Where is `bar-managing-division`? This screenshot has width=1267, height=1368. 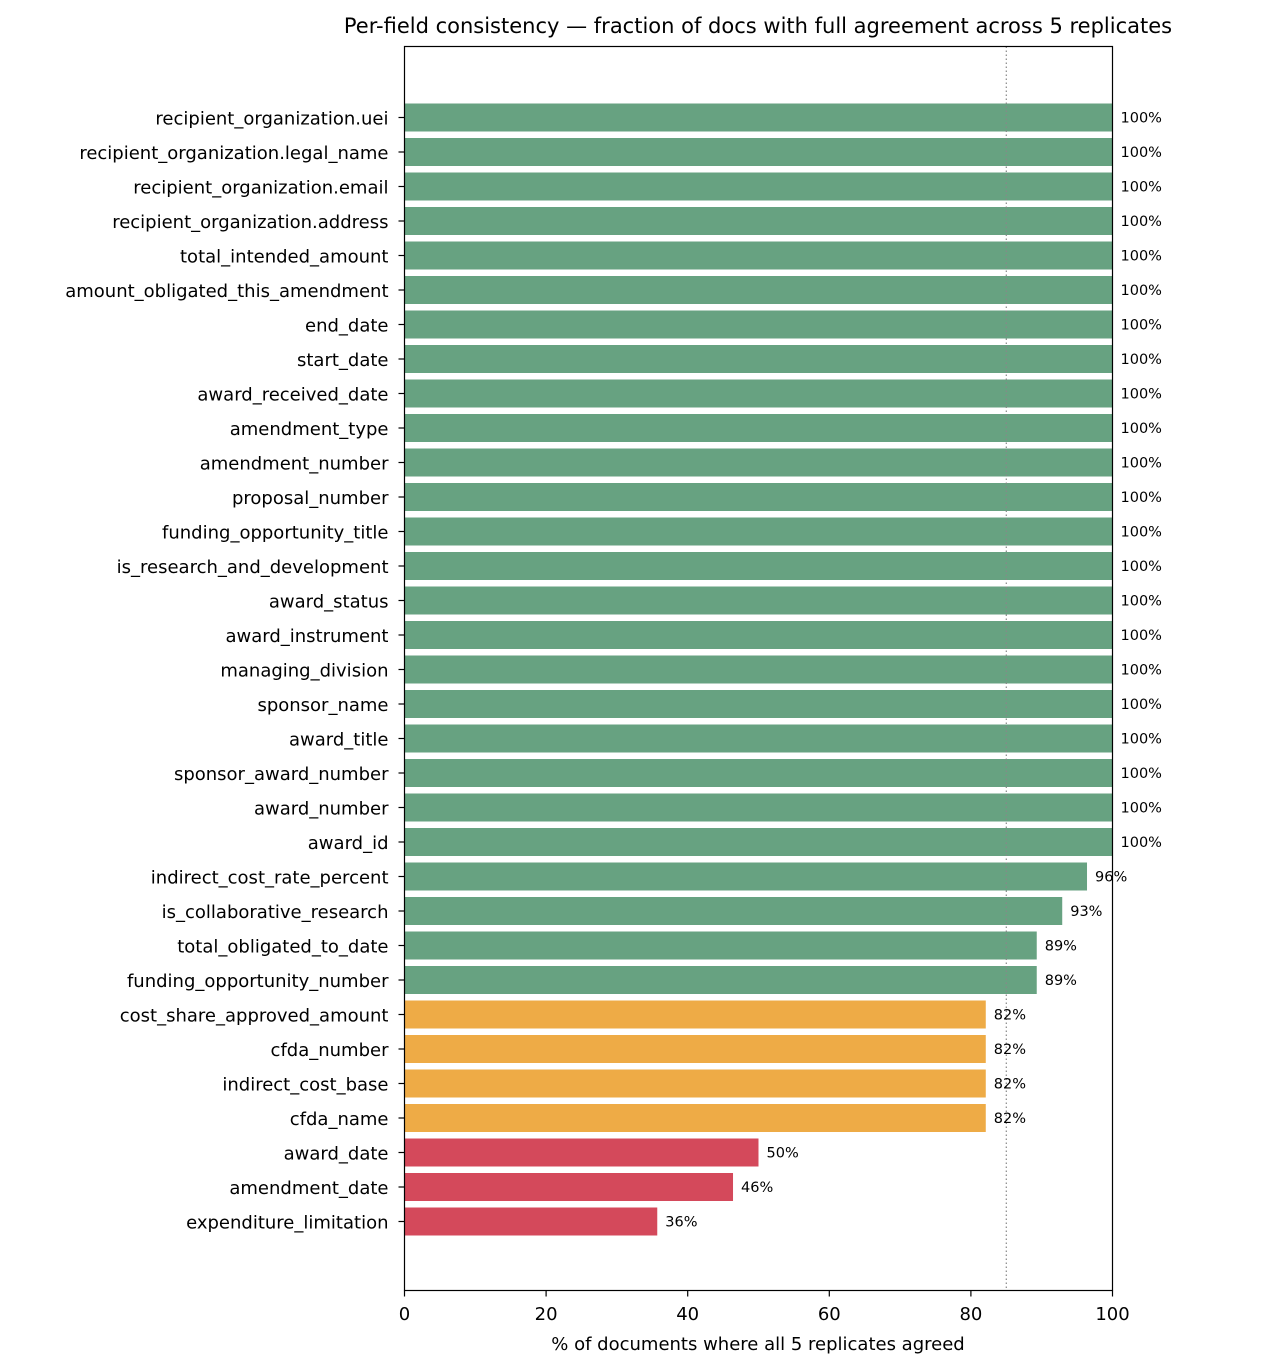 bar-managing-division is located at coordinates (758, 669).